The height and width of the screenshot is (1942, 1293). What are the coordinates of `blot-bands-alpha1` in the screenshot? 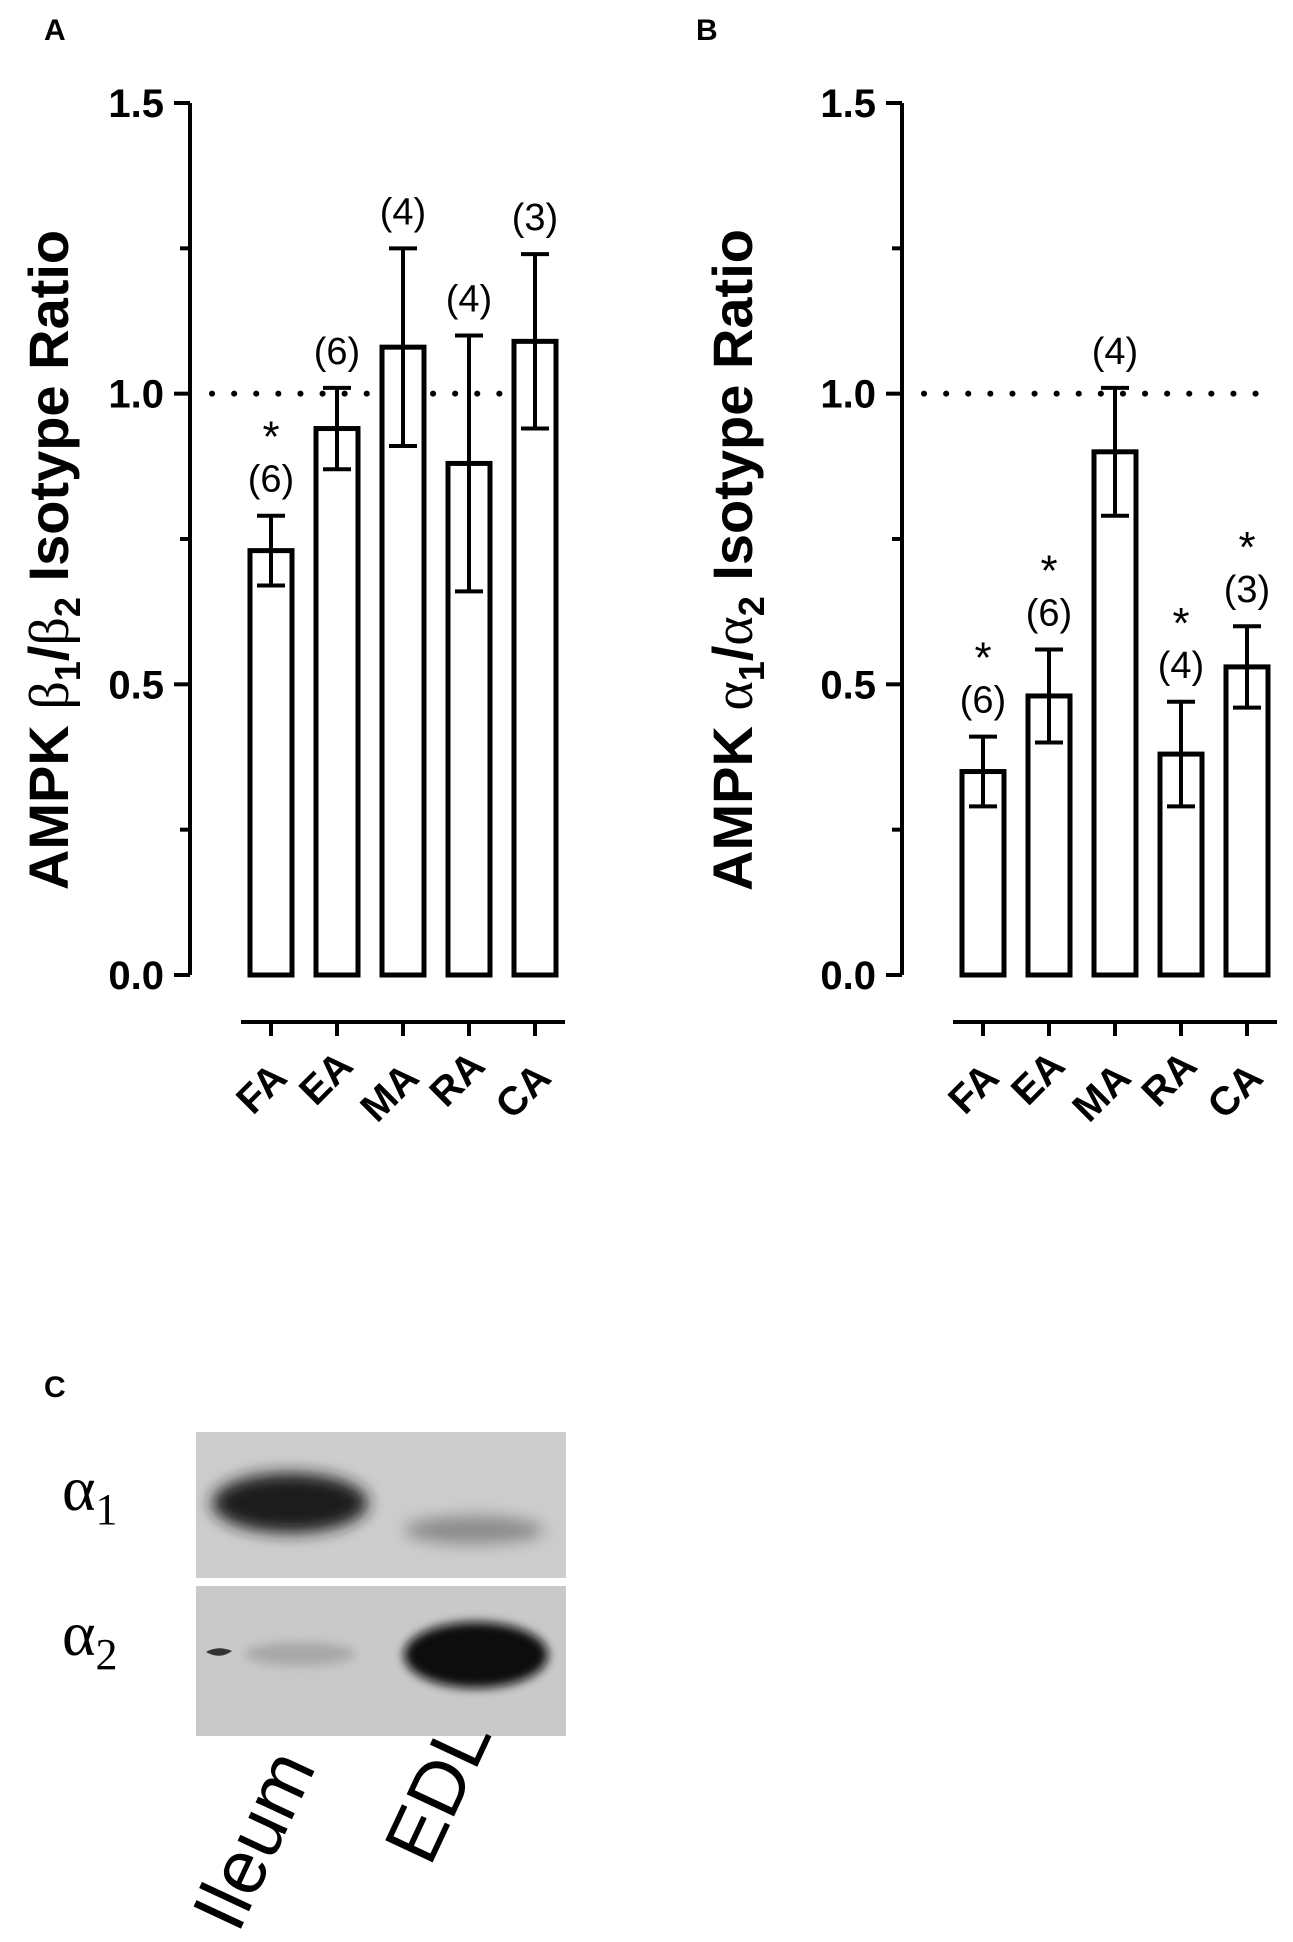 It's located at (378, 1508).